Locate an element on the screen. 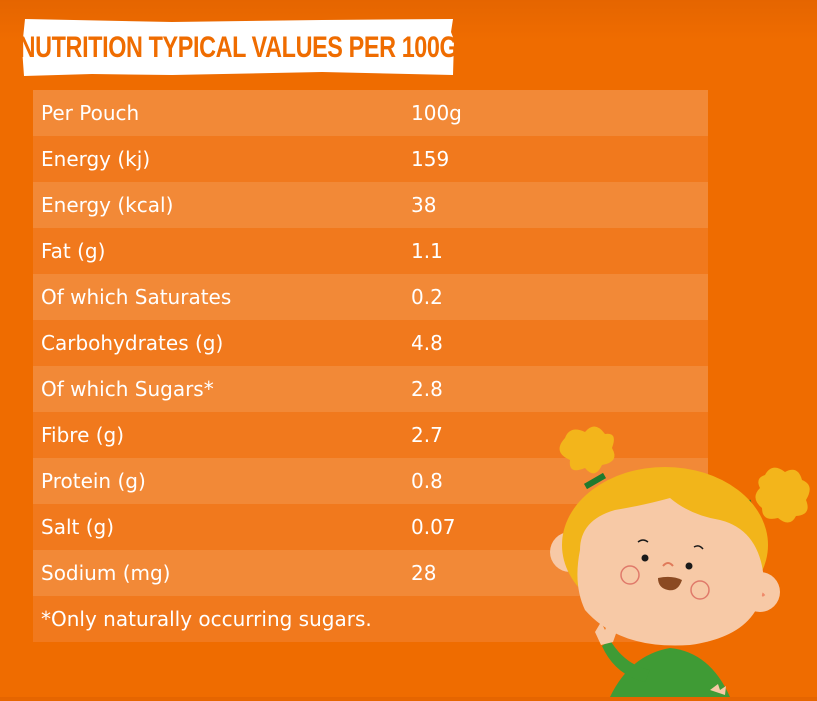 The height and width of the screenshot is (701, 817). nutrient-value: 28 is located at coordinates (424, 573).